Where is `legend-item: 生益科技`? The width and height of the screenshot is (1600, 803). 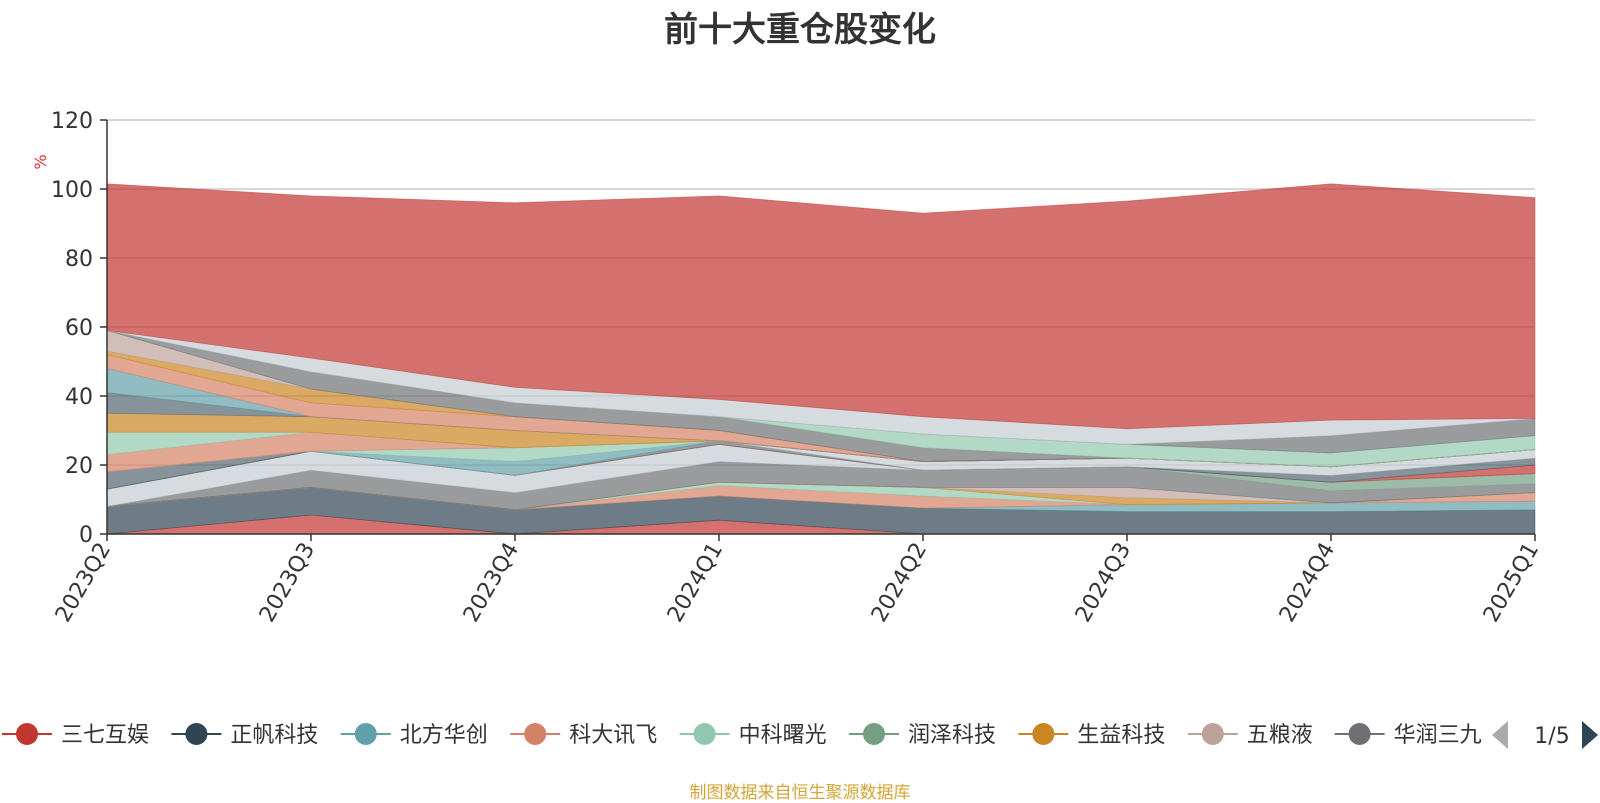 legend-item: 生益科技 is located at coordinates (1091, 735).